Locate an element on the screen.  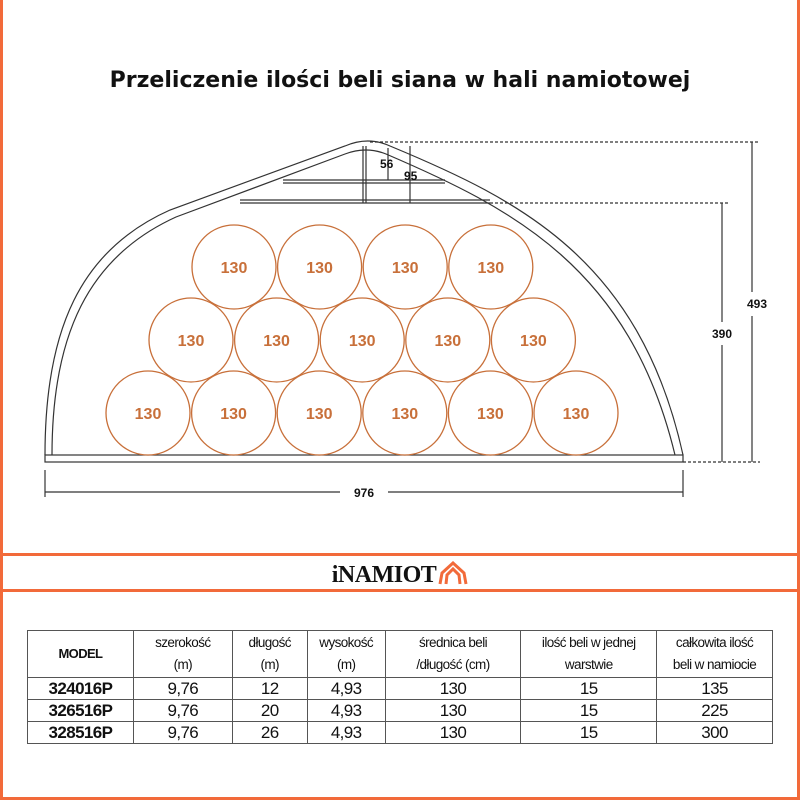
table-row: 324016P 9,76 12 4,93 130 15 135 is located at coordinates (400, 688).